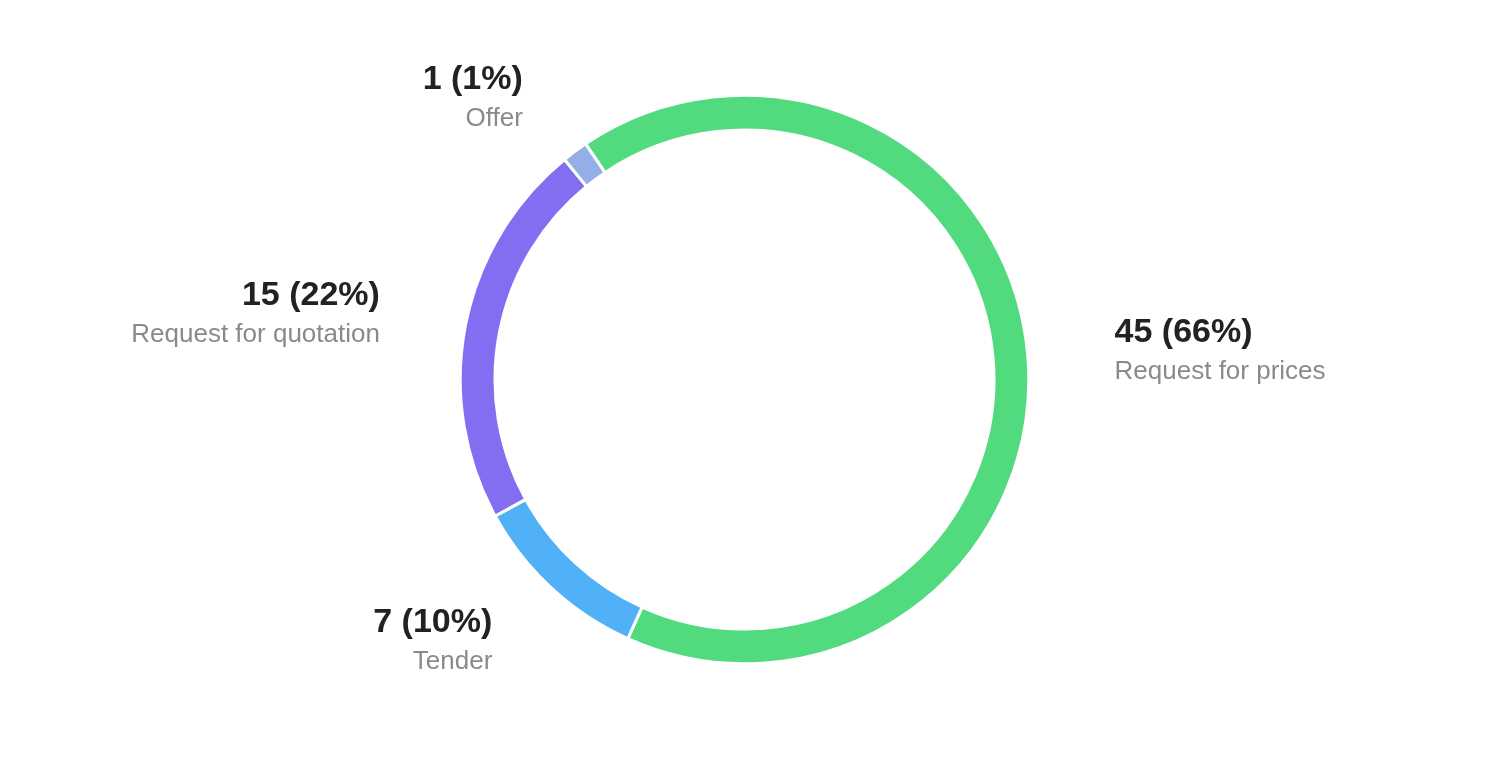 The width and height of the screenshot is (1488, 758). I want to click on slice-label: Tender, so click(452, 660).